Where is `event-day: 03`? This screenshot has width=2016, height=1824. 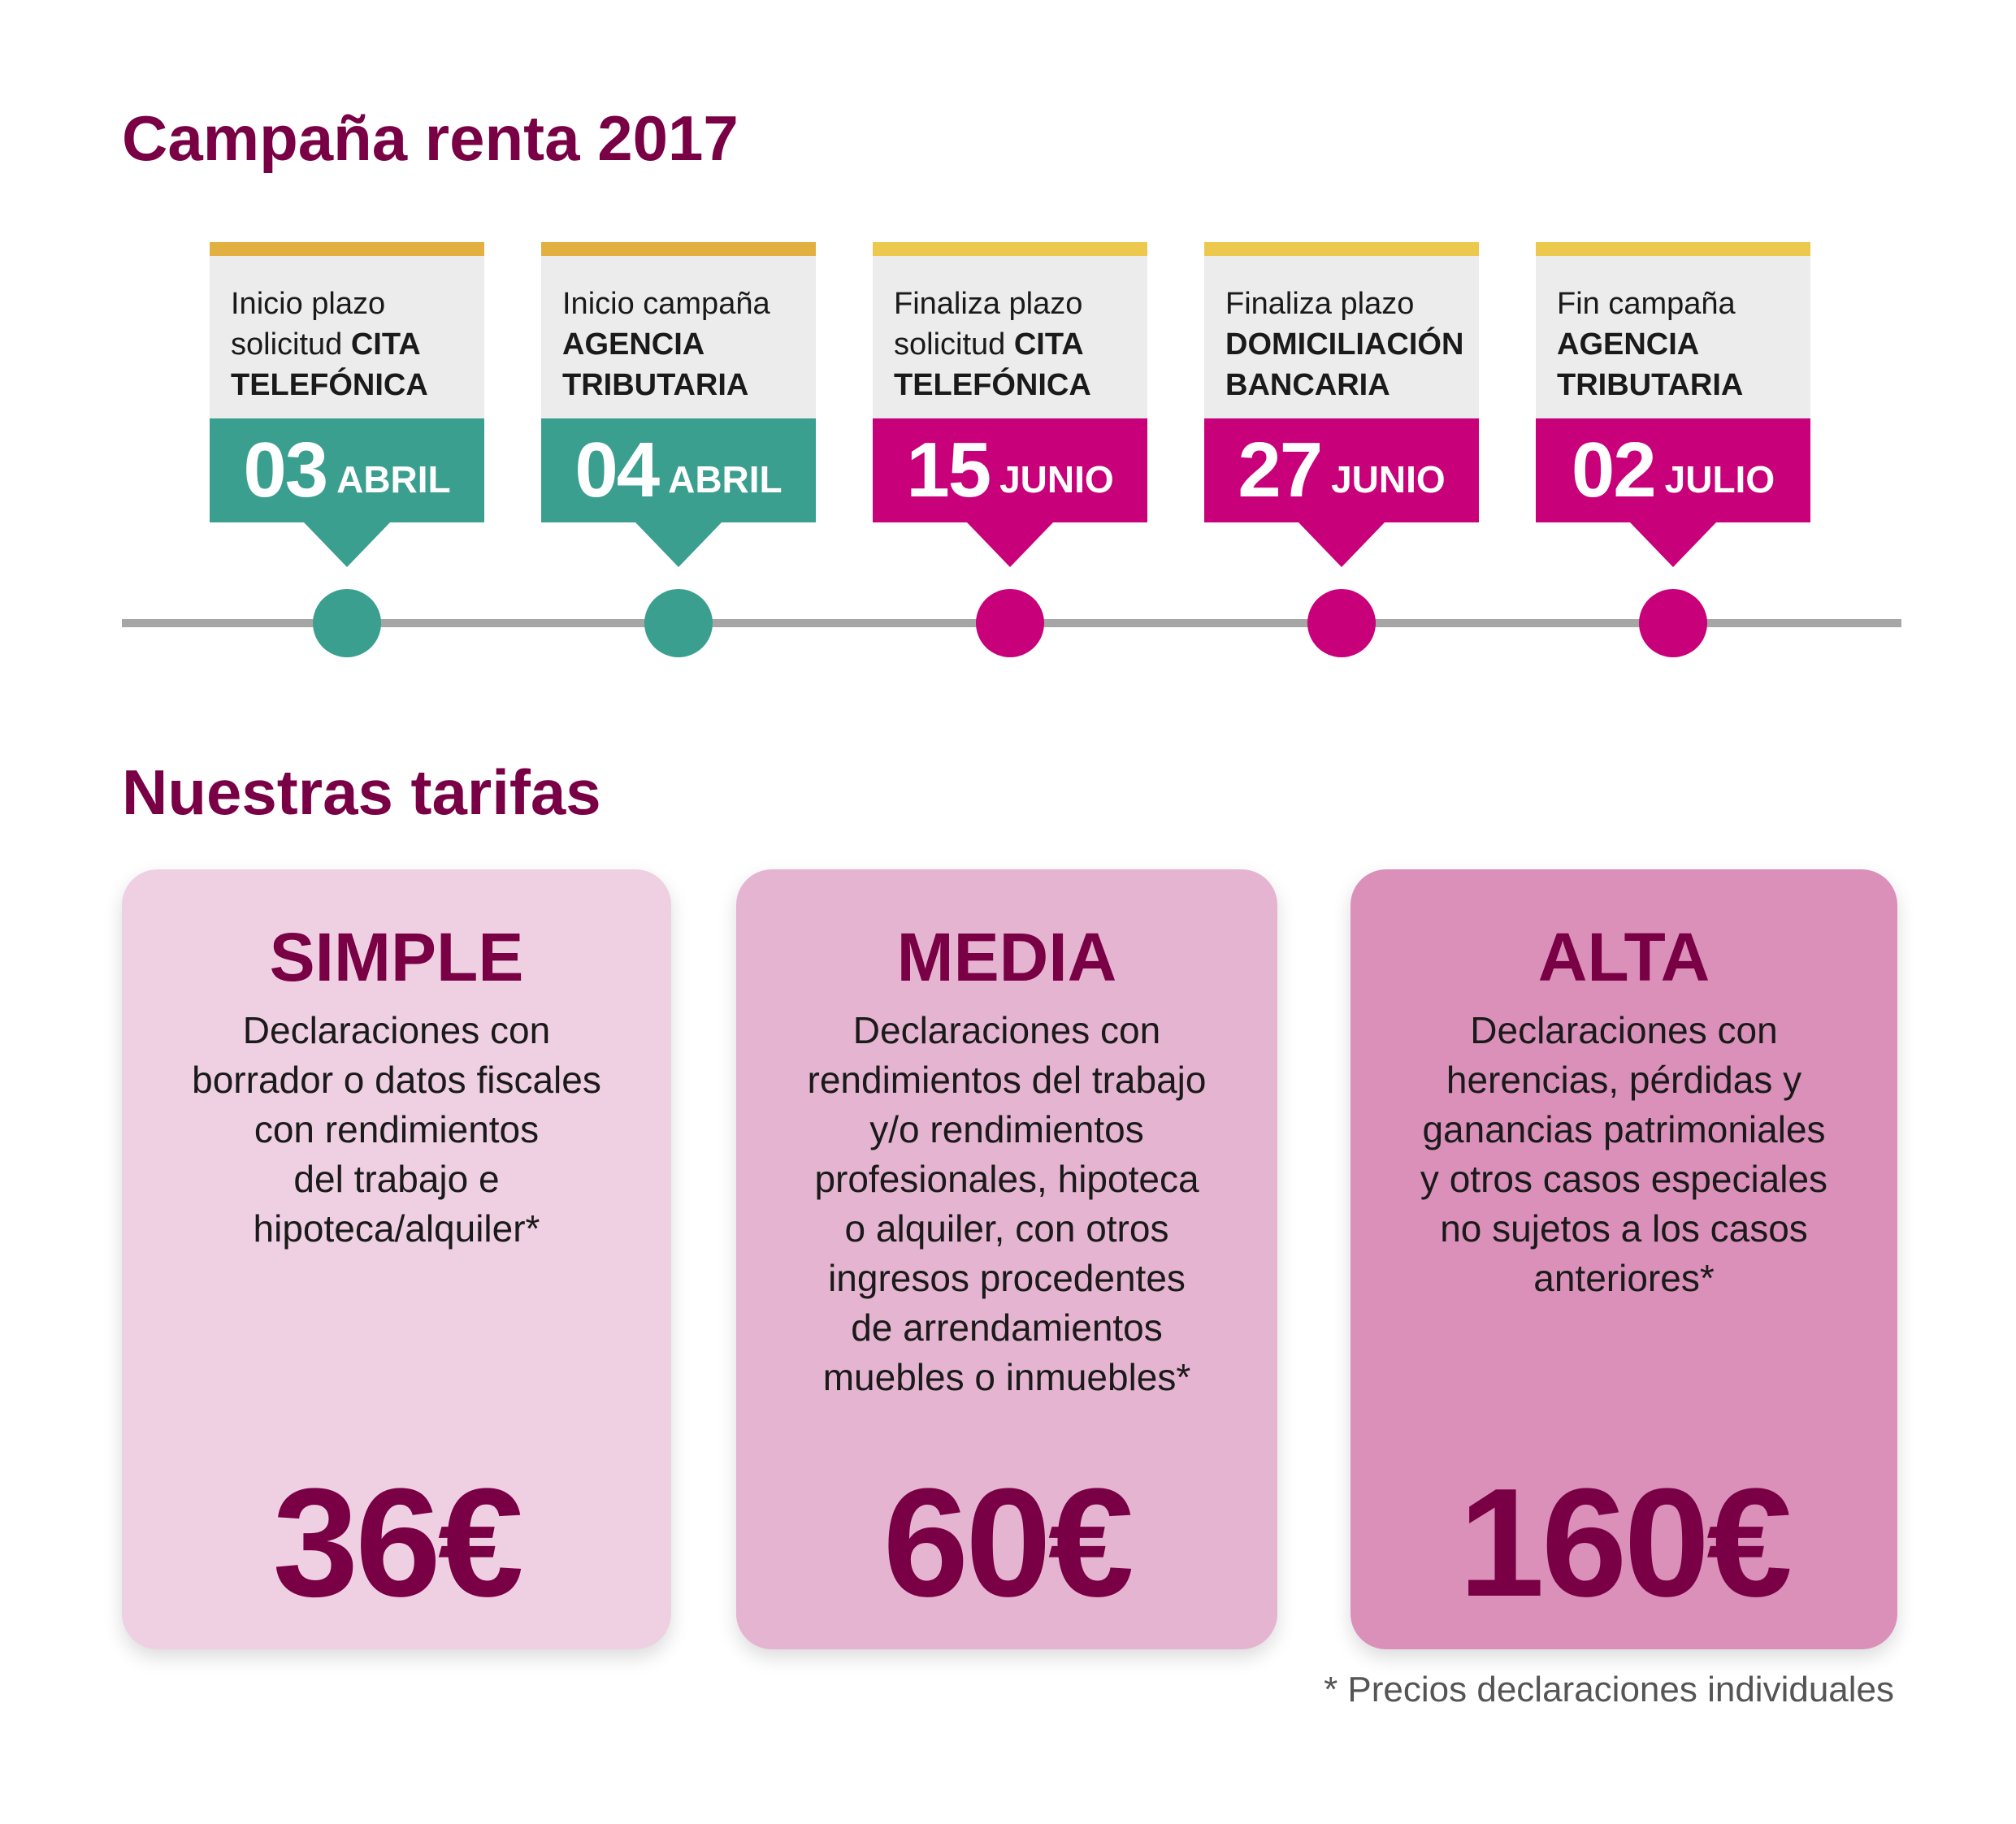 event-day: 03 is located at coordinates (285, 470).